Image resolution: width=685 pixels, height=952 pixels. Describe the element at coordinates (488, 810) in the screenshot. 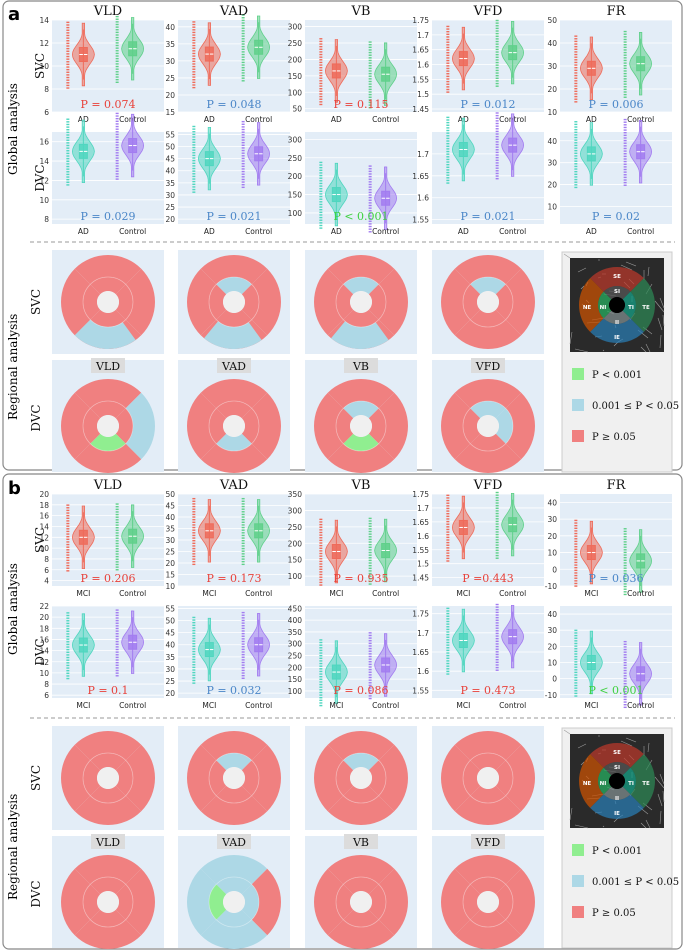

I see `outer-sector-inferior` at that location.